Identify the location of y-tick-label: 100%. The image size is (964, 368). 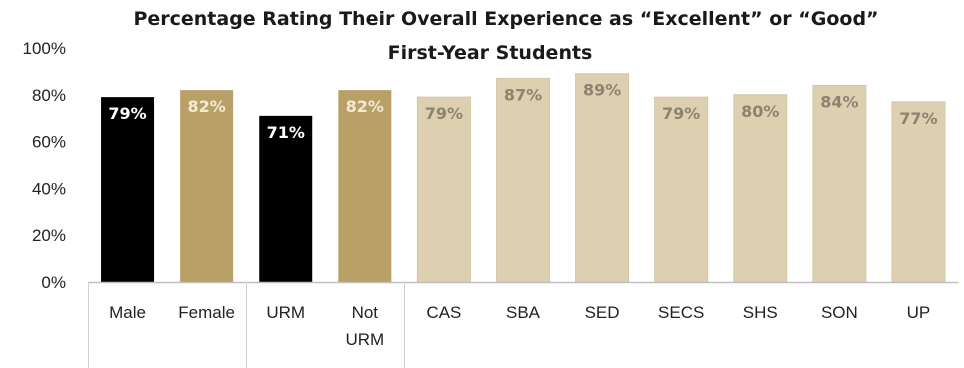
(44, 48).